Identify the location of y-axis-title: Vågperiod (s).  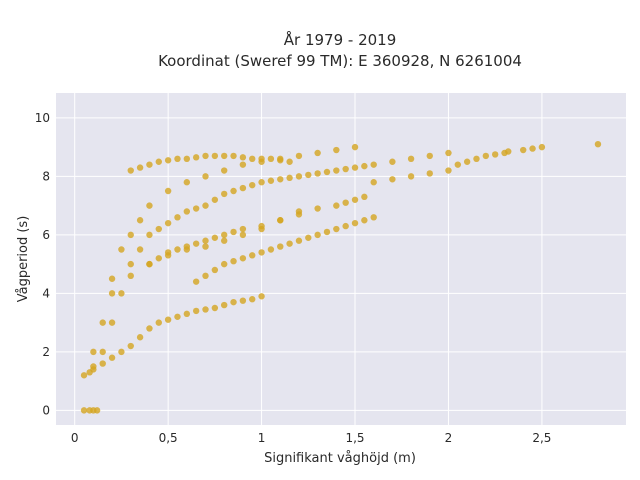
(23, 259).